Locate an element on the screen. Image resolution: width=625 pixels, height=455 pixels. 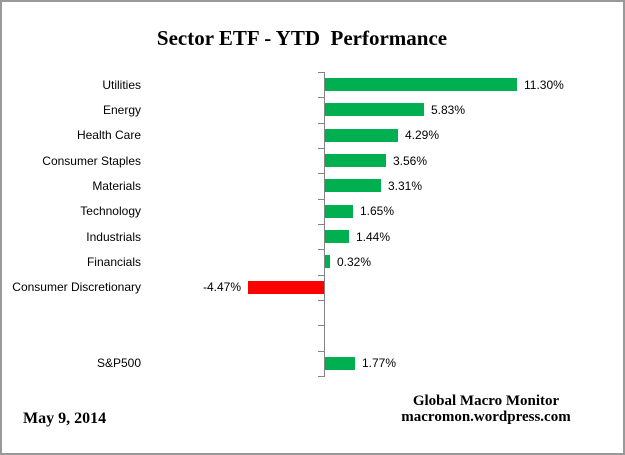
value-label-s-p500: 1.77% is located at coordinates (379, 363).